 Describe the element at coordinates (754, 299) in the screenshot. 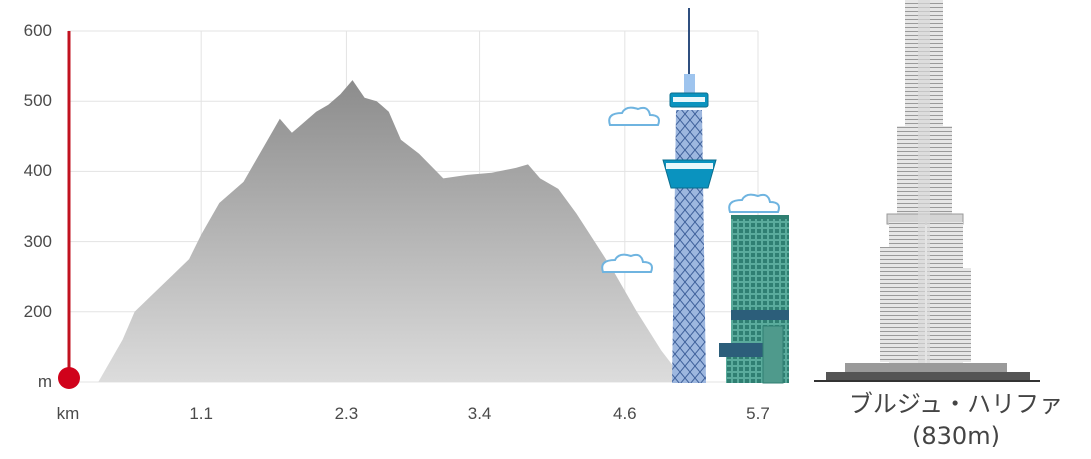

I see `office-building-icon` at that location.